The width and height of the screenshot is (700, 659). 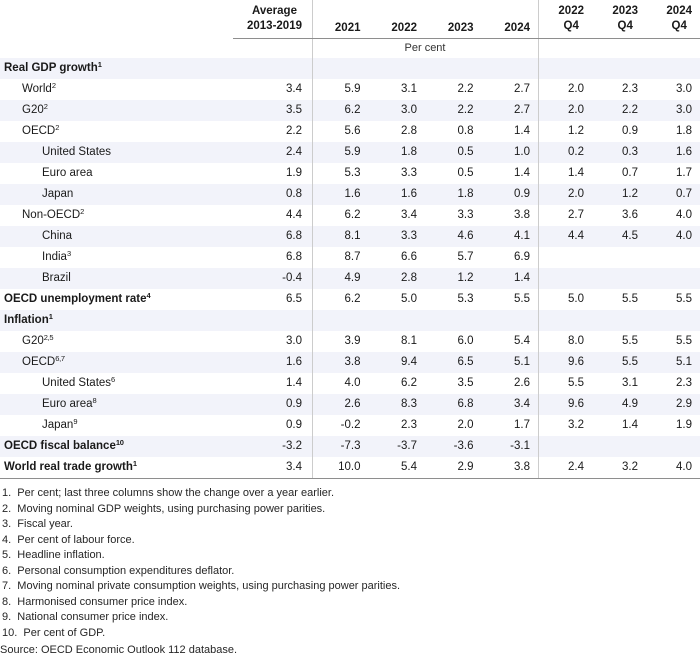 What do you see at coordinates (64, 445) in the screenshot?
I see `row-label: OECD fiscal balance10` at bounding box center [64, 445].